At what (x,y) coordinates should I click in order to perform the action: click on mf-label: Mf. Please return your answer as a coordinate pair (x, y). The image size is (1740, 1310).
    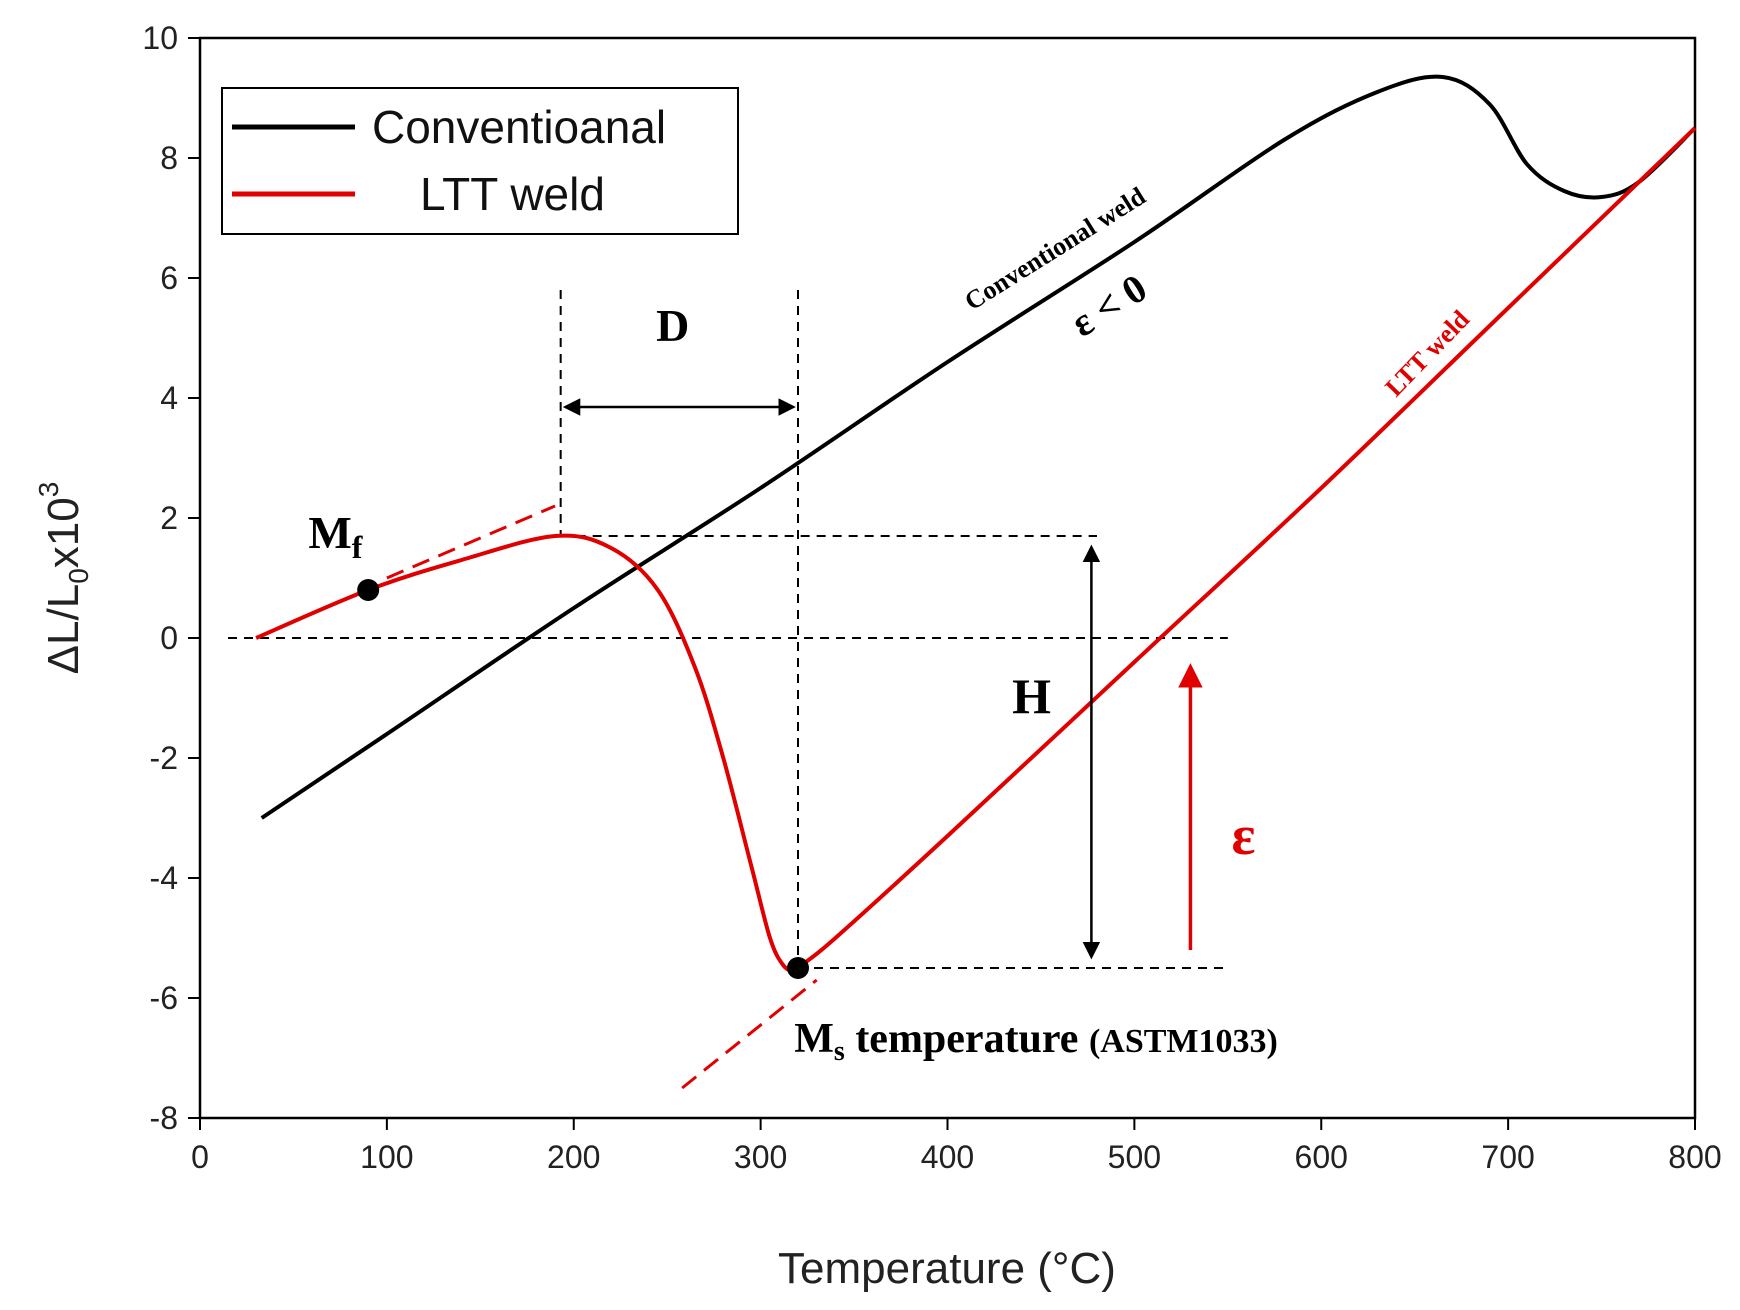
    Looking at the image, I should click on (335, 536).